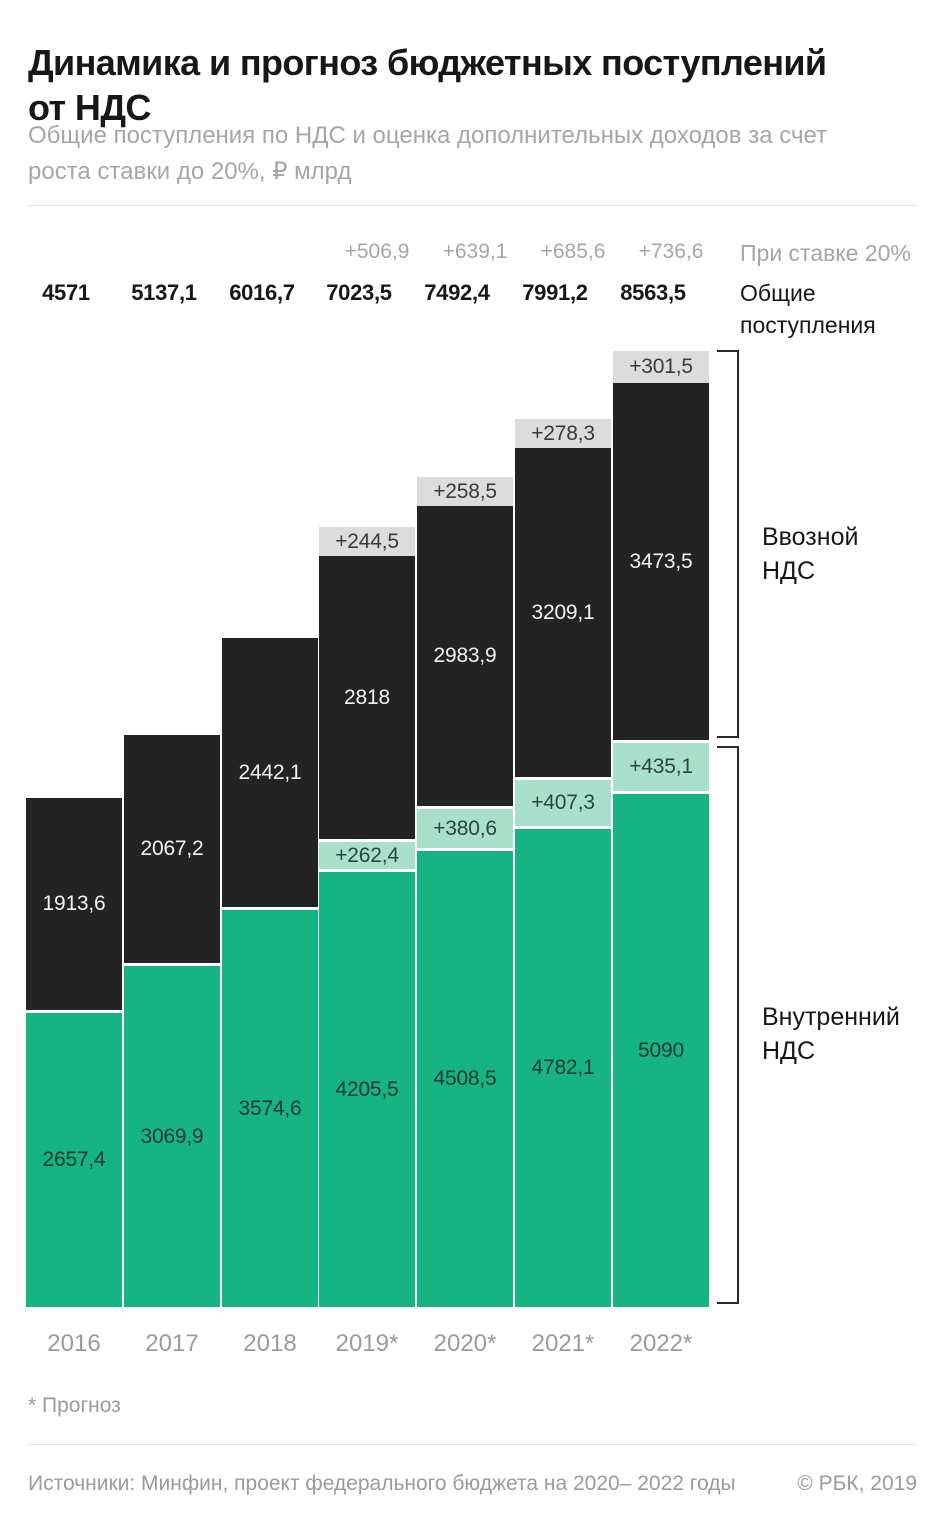 The width and height of the screenshot is (945, 1520). I want to click on bar-value-label: +407,3, so click(563, 802).